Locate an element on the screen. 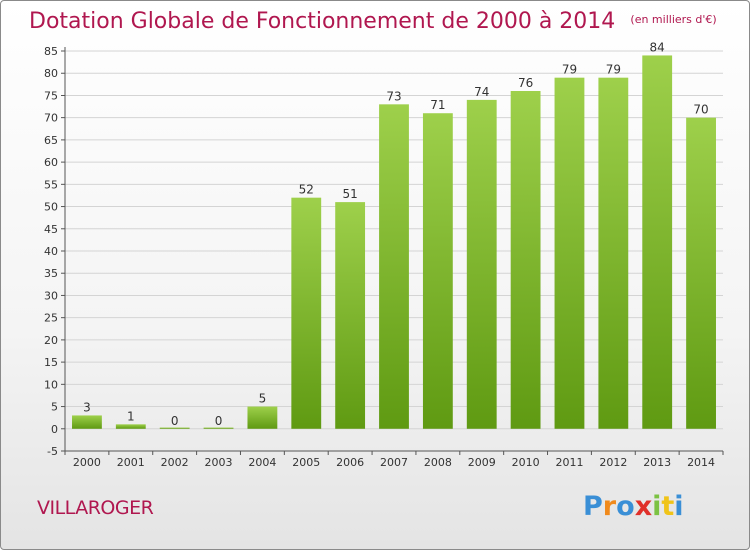 The image size is (750, 550). commune-name: VILLAROGER is located at coordinates (95, 508).